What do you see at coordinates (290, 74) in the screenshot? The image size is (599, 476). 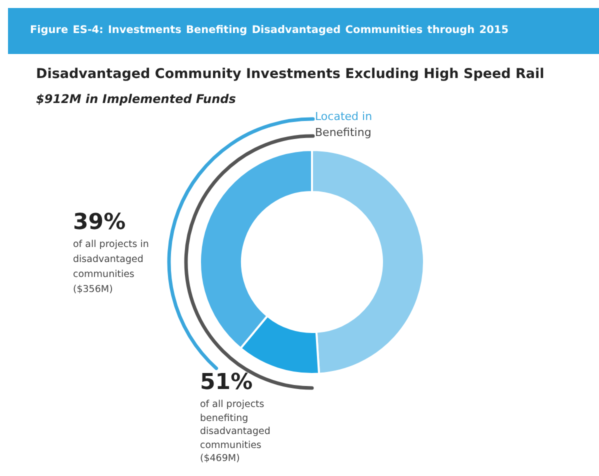 I see `chart-subtitle: Disadvantaged Community Investments Excluding High Speed Rail` at bounding box center [290, 74].